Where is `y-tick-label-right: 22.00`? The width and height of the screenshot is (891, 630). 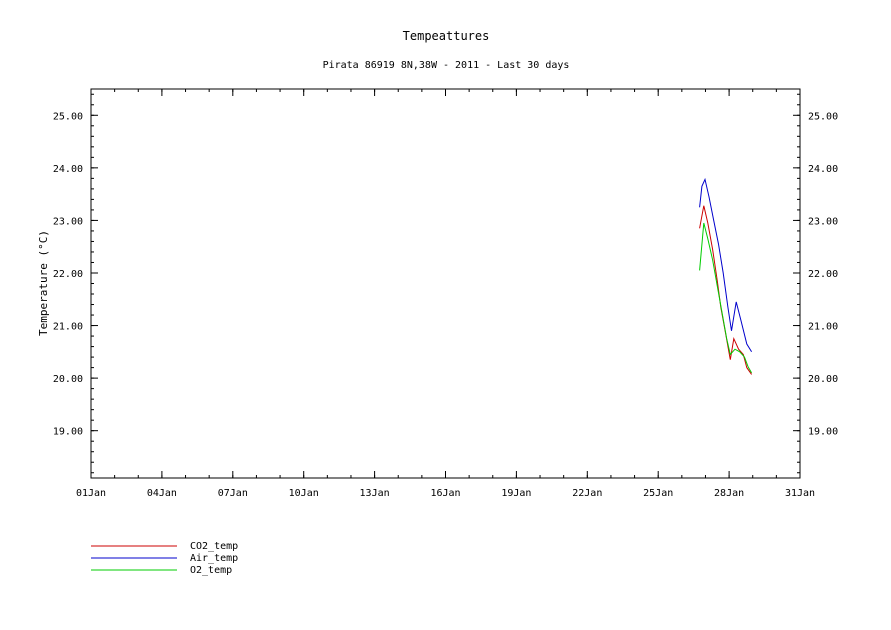
y-tick-label-right: 22.00 is located at coordinates (823, 274).